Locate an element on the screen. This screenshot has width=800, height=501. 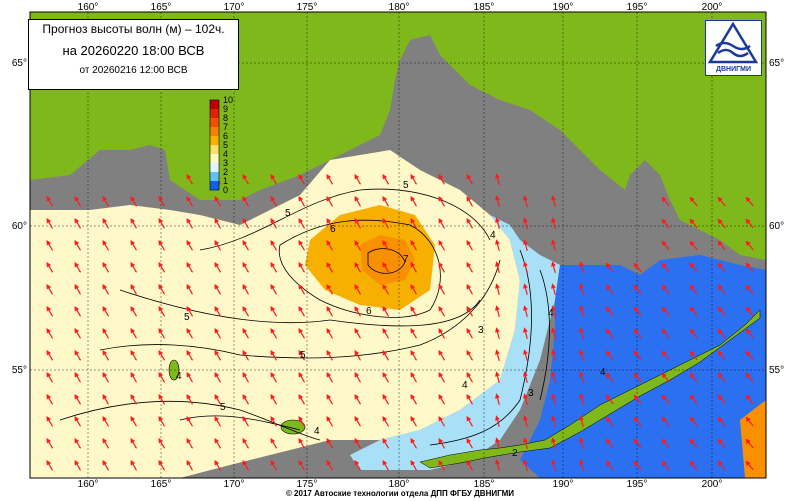
lon-label-bottom: 160° is located at coordinates (88, 484).